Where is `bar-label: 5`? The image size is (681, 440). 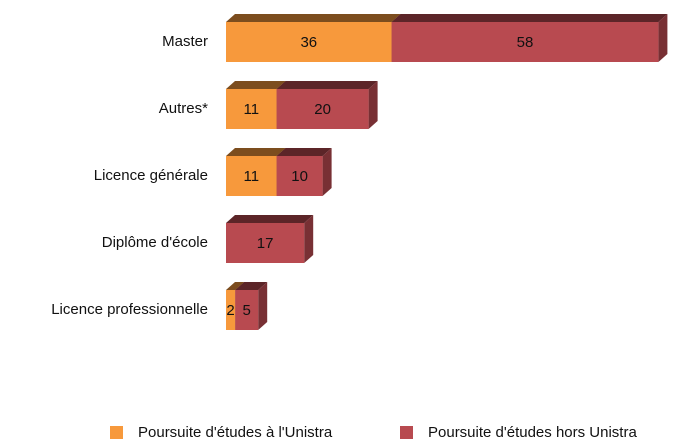 bar-label: 5 is located at coordinates (247, 310).